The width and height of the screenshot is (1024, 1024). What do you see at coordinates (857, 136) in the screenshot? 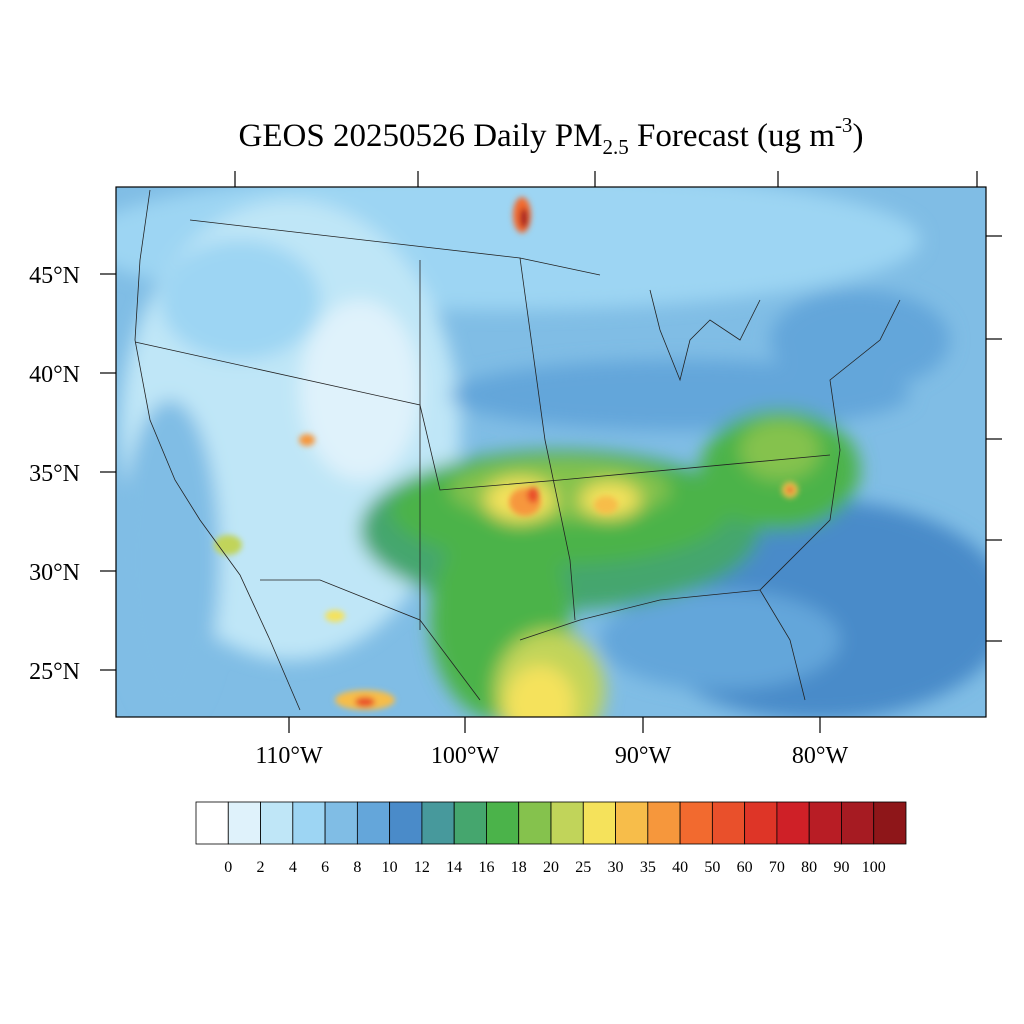
I see `title-text: )` at bounding box center [857, 136].